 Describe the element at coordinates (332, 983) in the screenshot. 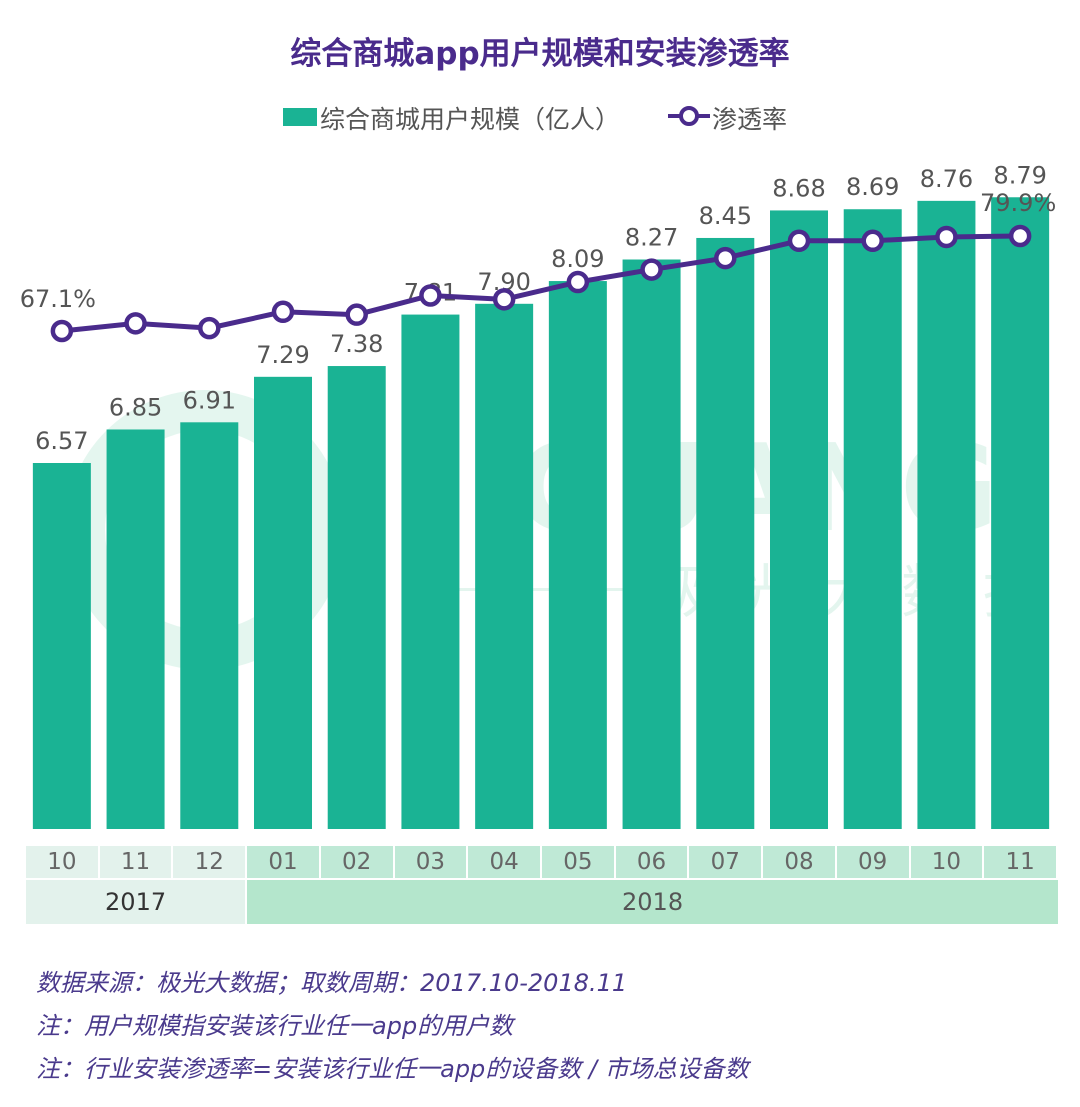

I see `note-source: 数据来源：极光大数据；取数周期：2017.10-2018.11` at that location.